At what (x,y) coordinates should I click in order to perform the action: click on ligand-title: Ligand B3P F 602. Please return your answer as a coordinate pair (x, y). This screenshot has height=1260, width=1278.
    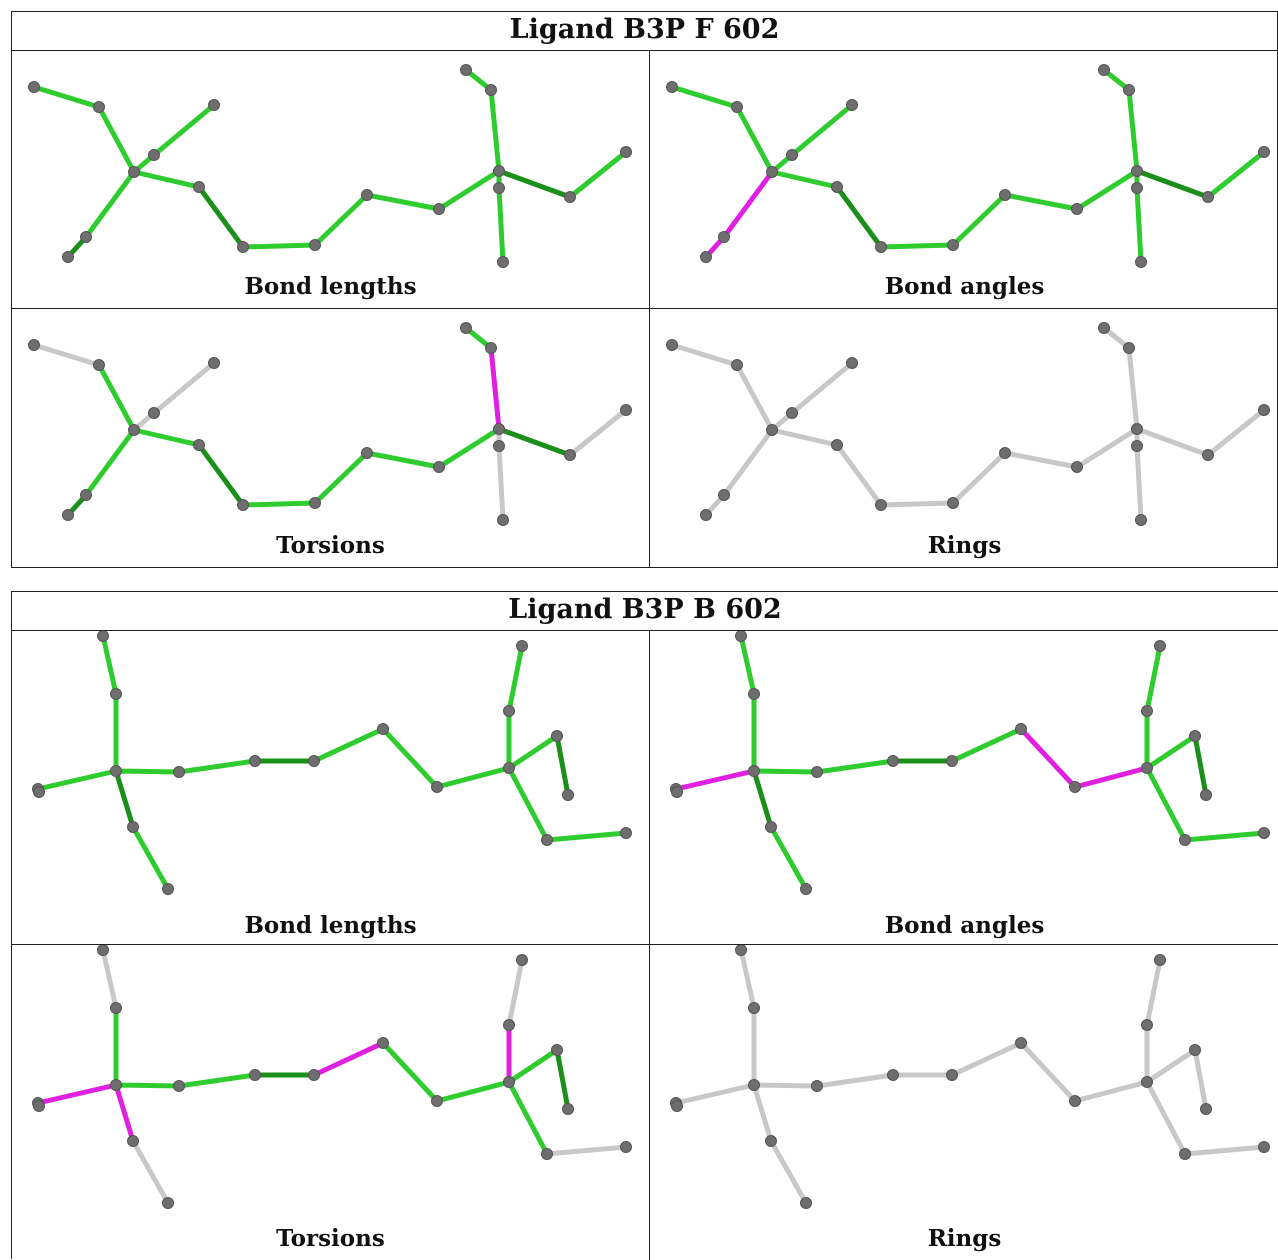
    Looking at the image, I should click on (644, 31).